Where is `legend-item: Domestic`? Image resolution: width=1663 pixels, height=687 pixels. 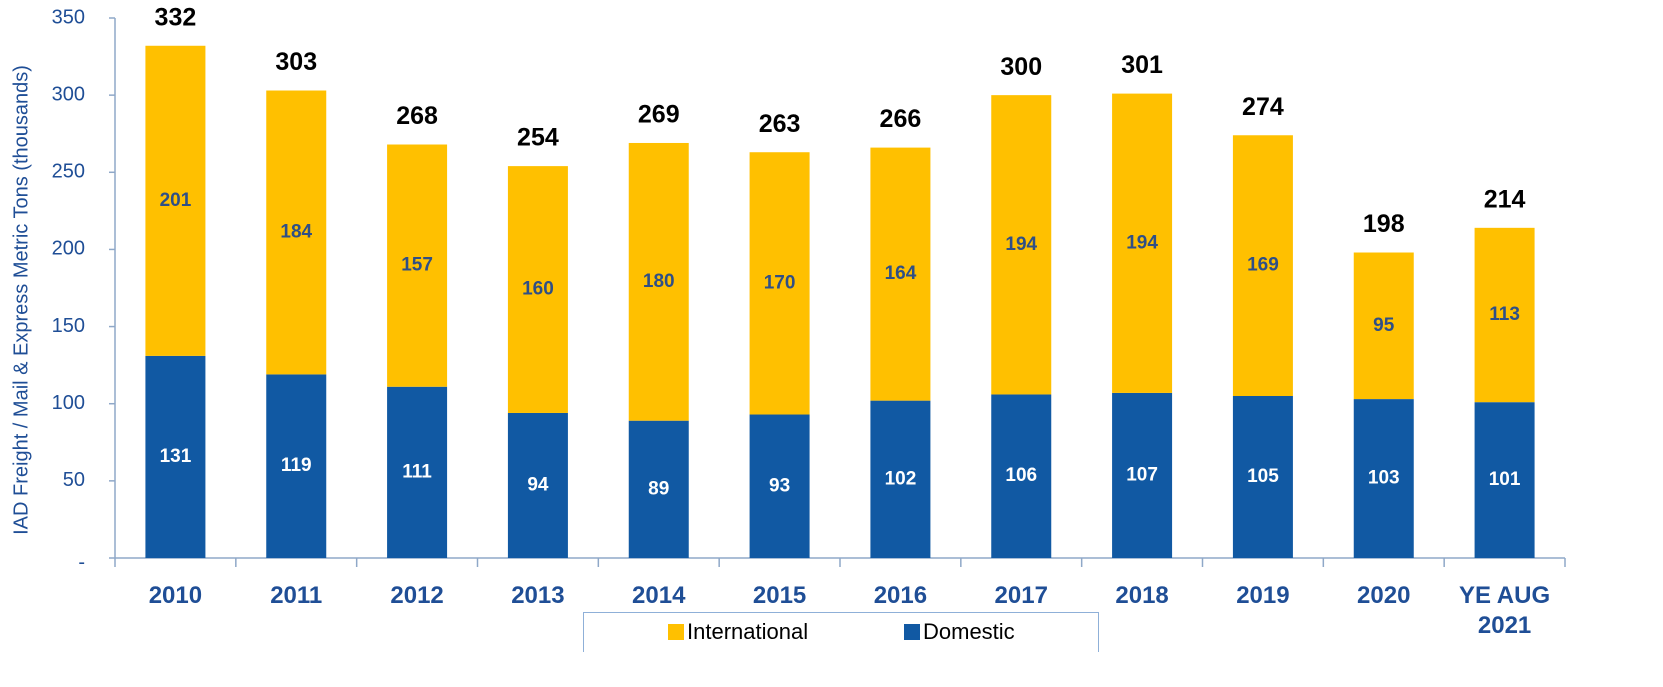
legend-item: Domestic is located at coordinates (959, 632).